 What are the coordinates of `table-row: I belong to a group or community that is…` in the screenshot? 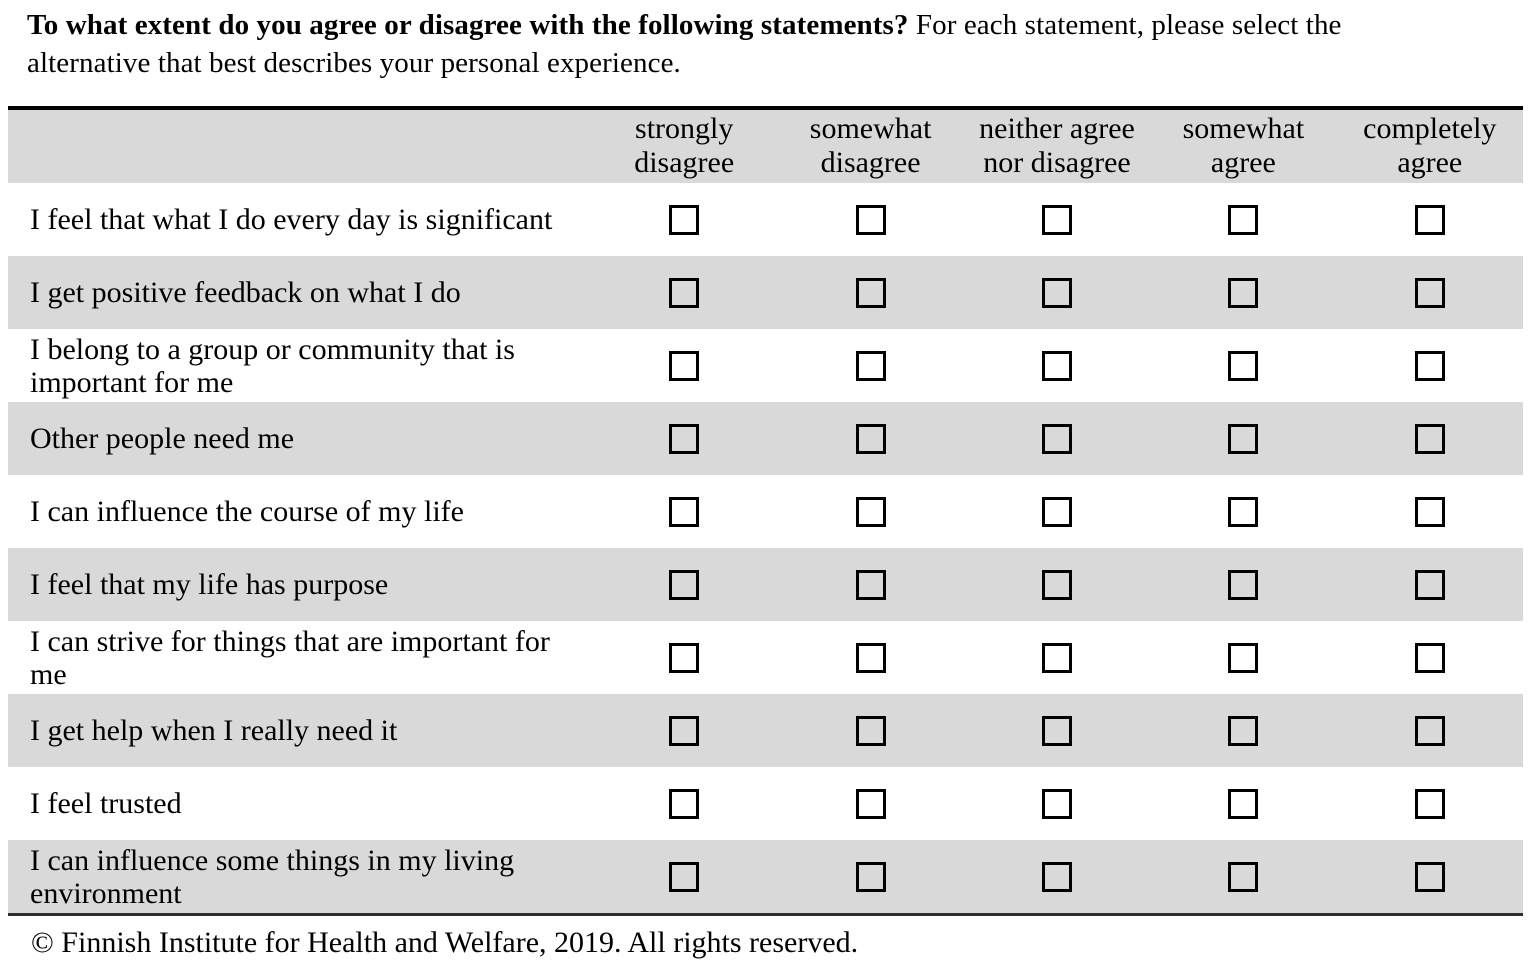 It's located at (765, 365).